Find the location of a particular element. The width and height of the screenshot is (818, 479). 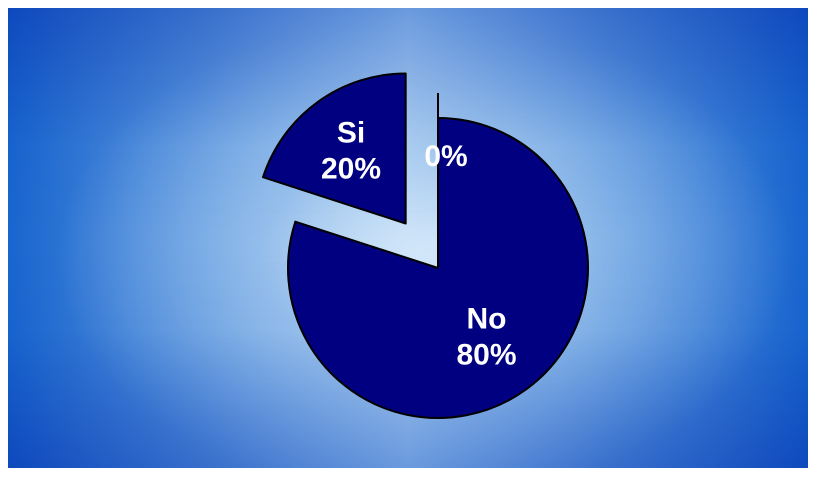

slice-label-no: No 80% is located at coordinates (486, 337).